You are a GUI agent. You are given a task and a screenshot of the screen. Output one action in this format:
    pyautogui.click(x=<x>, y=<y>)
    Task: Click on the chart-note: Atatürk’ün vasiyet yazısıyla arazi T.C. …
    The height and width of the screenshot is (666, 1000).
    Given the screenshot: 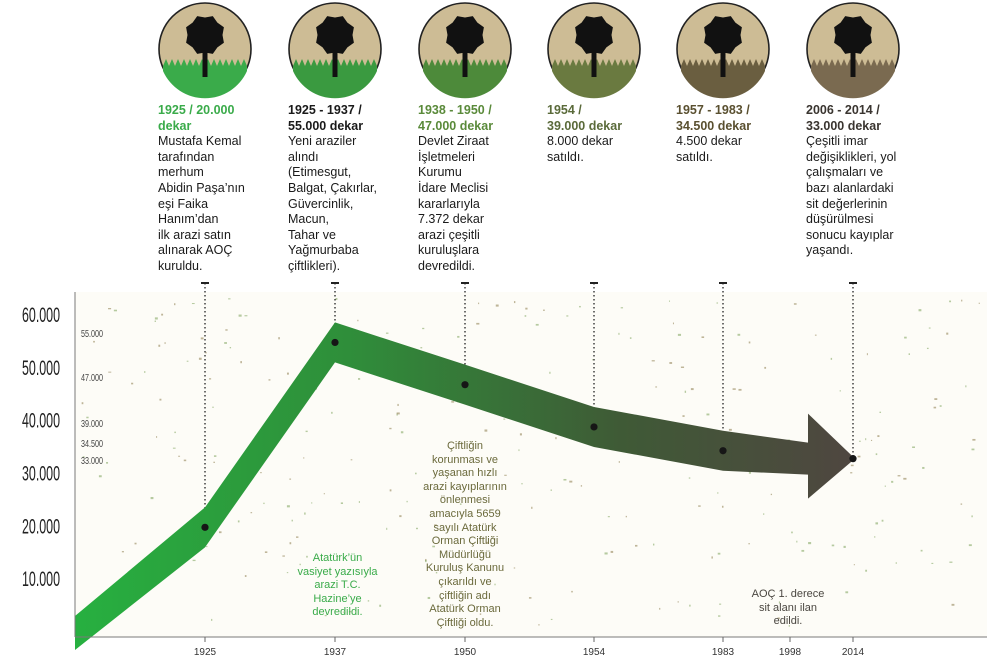 What is the action you would take?
    pyautogui.click(x=337, y=586)
    